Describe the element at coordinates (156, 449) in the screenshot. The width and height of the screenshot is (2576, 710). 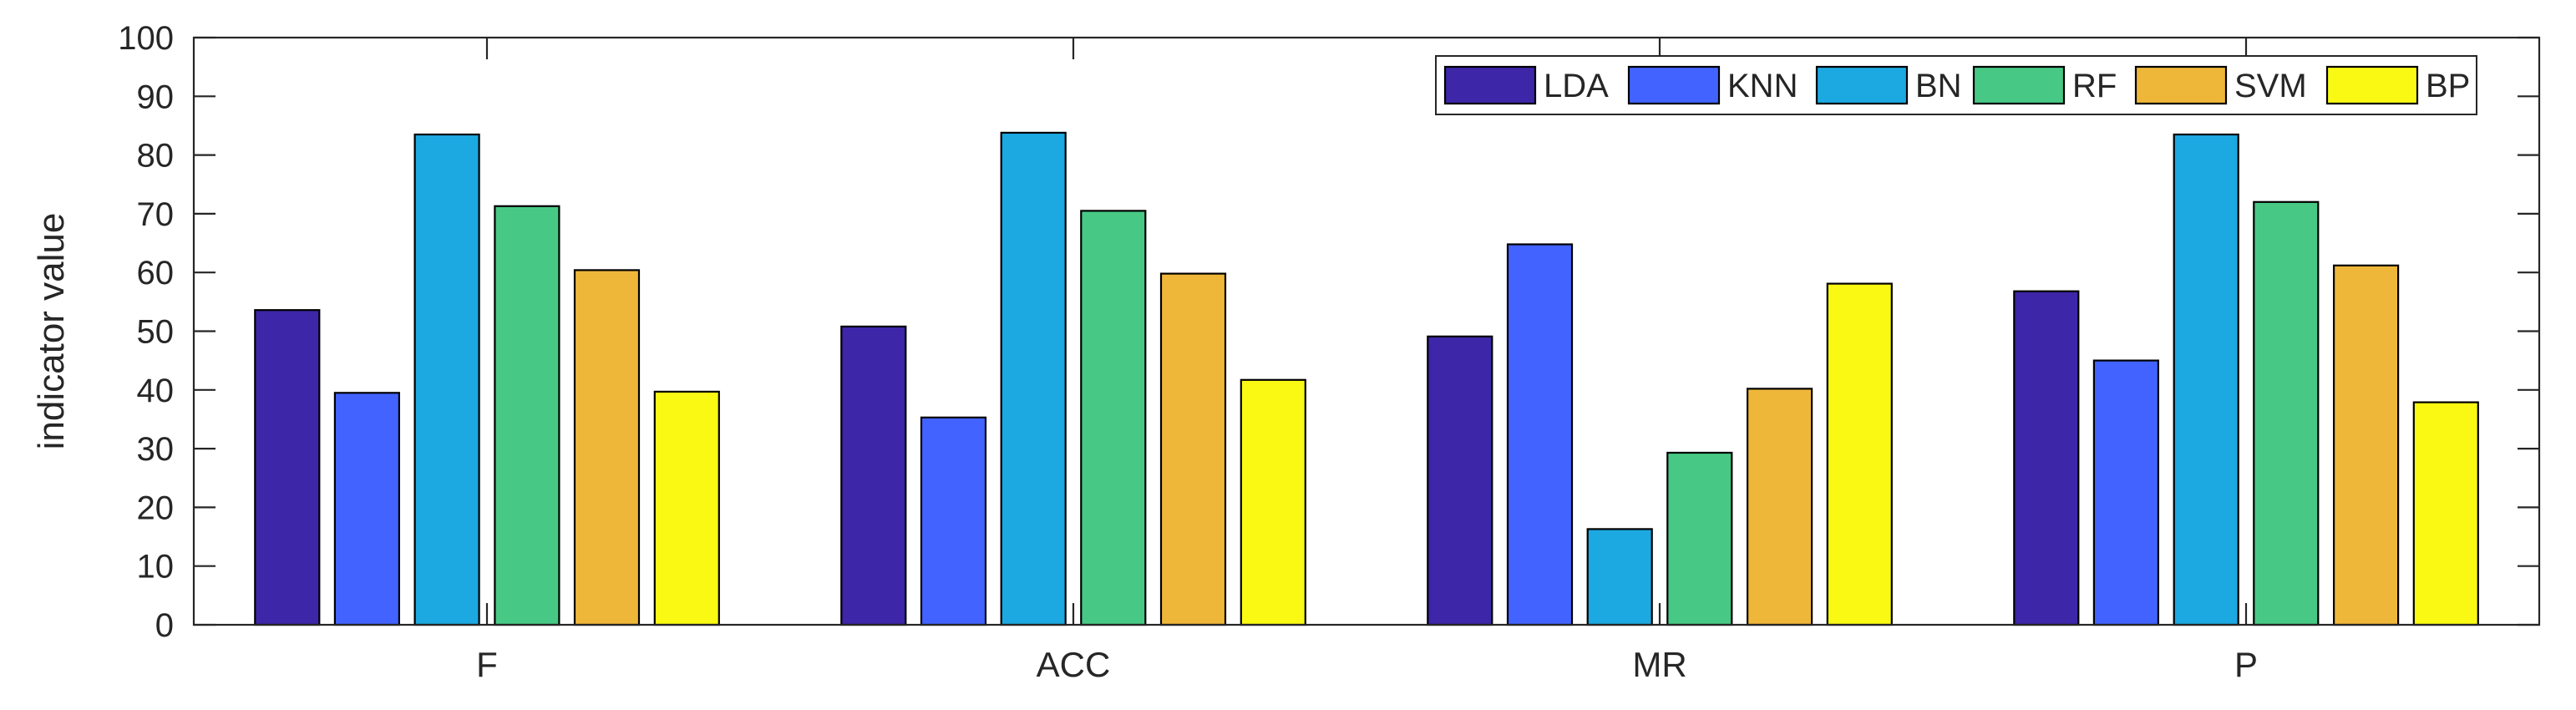
I see `y-tick-label: 30` at that location.